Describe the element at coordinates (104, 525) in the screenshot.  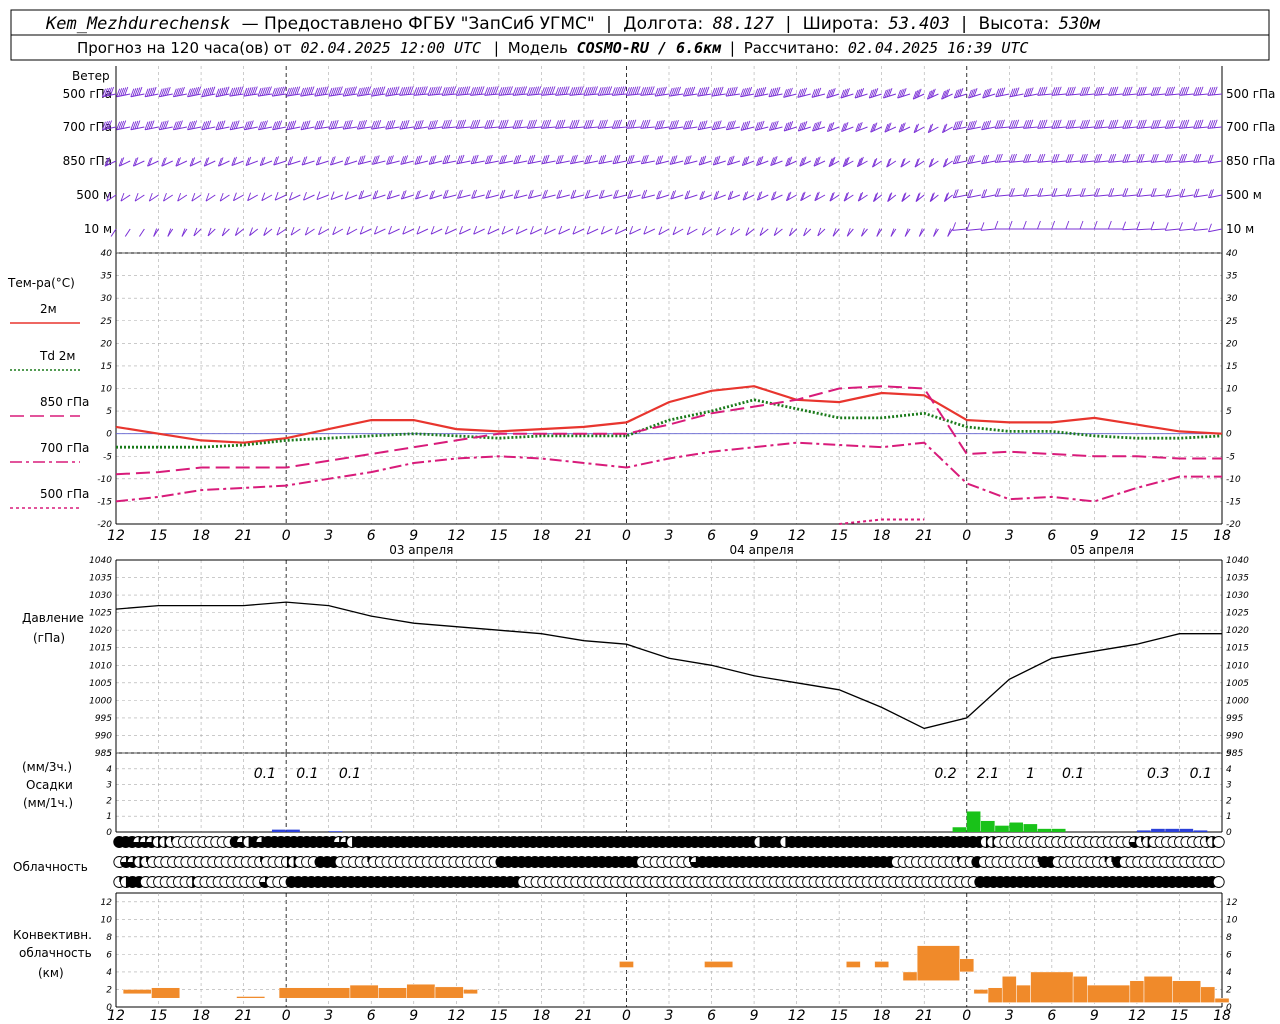
I see `y-tick-label-left: -20` at that location.